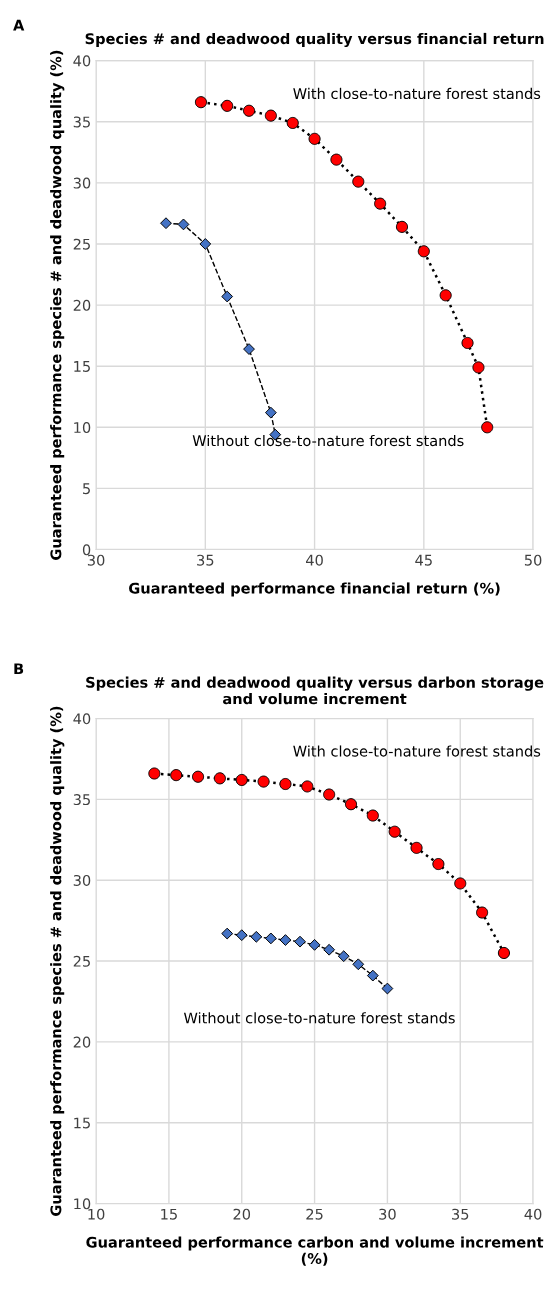 The image size is (549, 1290). Describe the element at coordinates (533, 560) in the screenshot. I see `x-tick-label: 50` at that location.